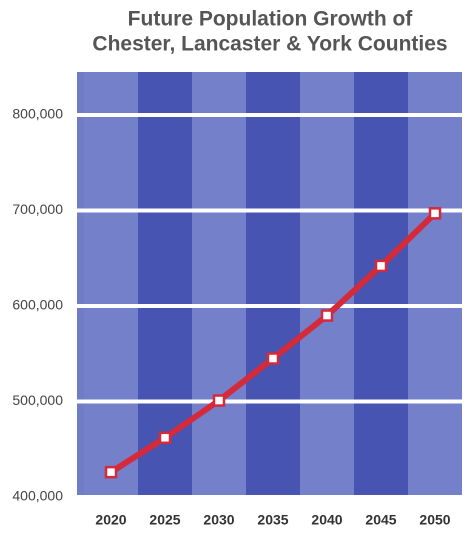 The height and width of the screenshot is (541, 471). Describe the element at coordinates (326, 520) in the screenshot. I see `x-tick-label: 2040` at that location.